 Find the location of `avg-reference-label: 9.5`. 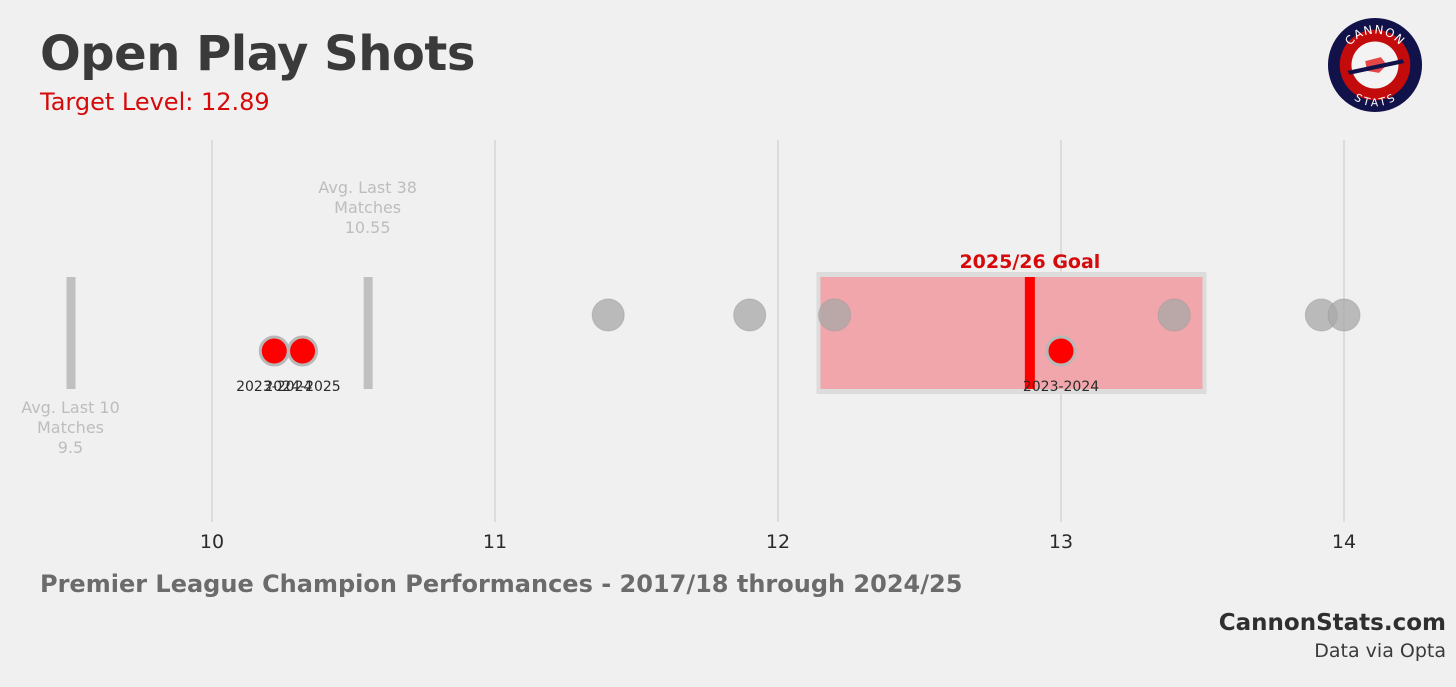

avg-reference-label: 9.5 is located at coordinates (70, 447).